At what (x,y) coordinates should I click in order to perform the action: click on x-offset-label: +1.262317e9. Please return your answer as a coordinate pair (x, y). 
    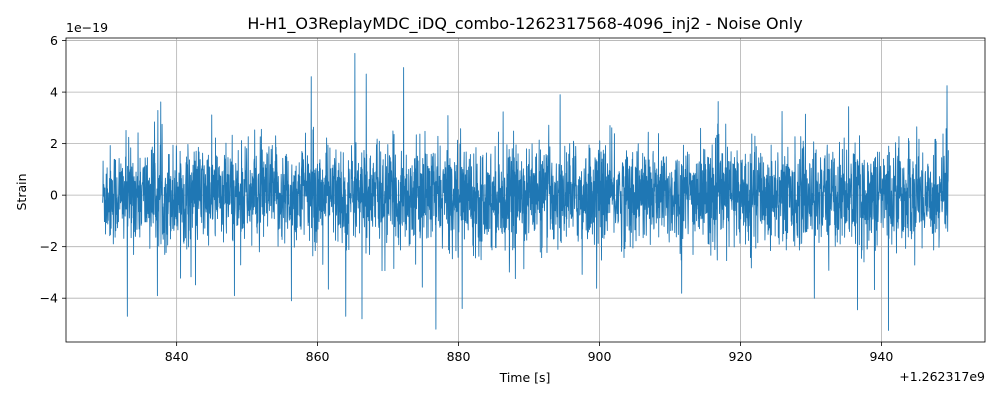
    Looking at the image, I should click on (942, 376).